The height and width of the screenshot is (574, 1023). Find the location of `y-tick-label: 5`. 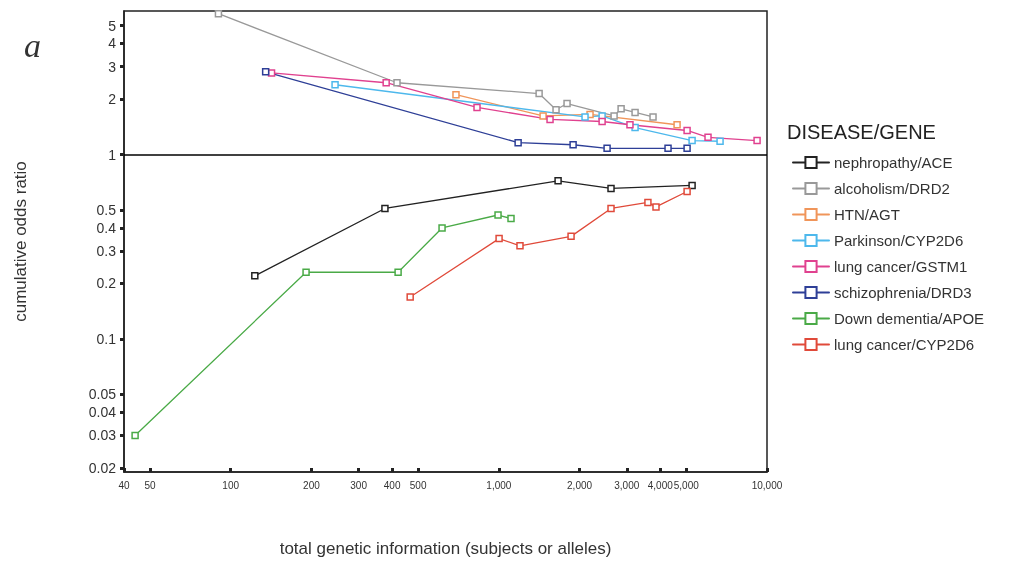

y-tick-label: 5 is located at coordinates (112, 25).